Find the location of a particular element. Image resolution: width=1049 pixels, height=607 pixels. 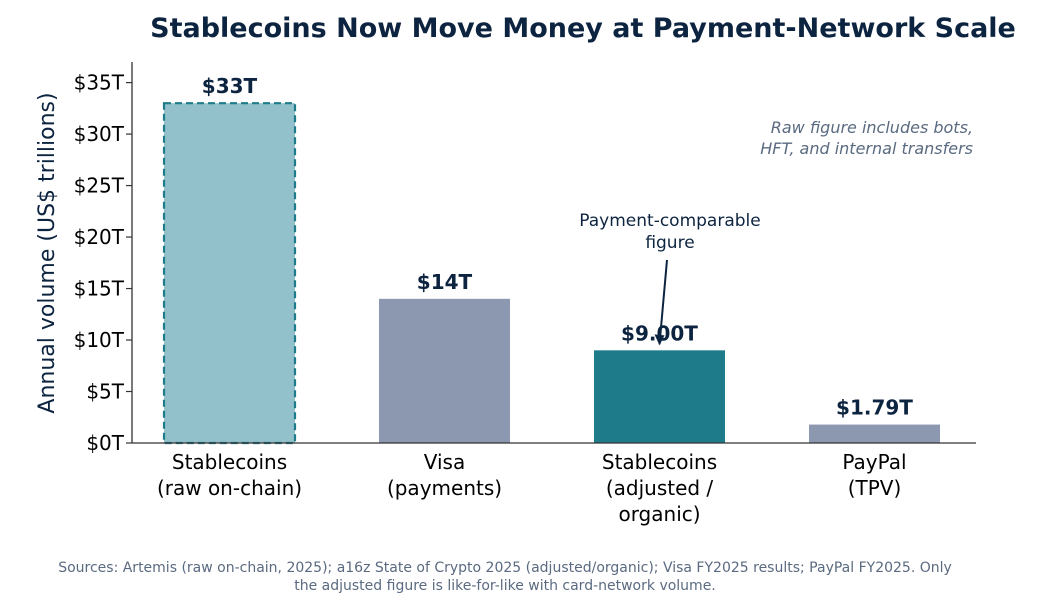

x-tick-label: Stablecoins (raw on-chain) is located at coordinates (229, 475).